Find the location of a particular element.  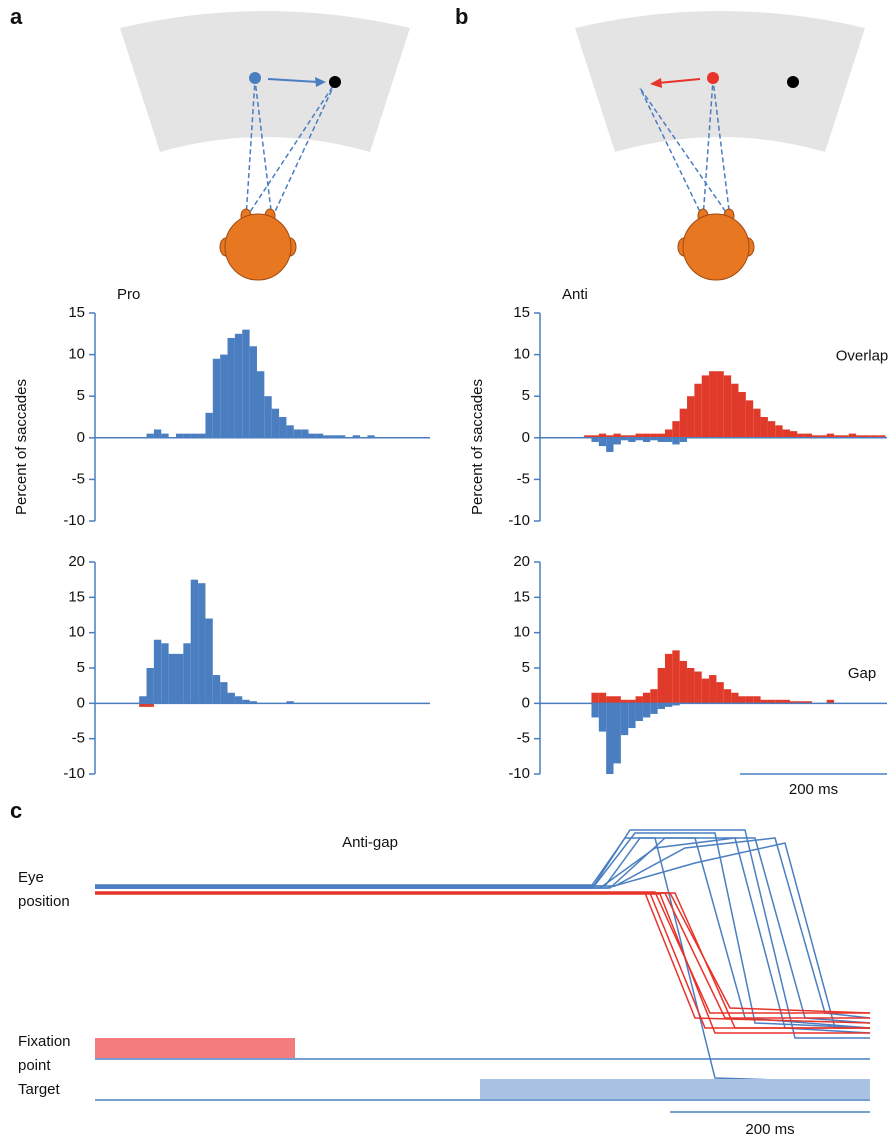

y-axis-label: position is located at coordinates (44, 901).